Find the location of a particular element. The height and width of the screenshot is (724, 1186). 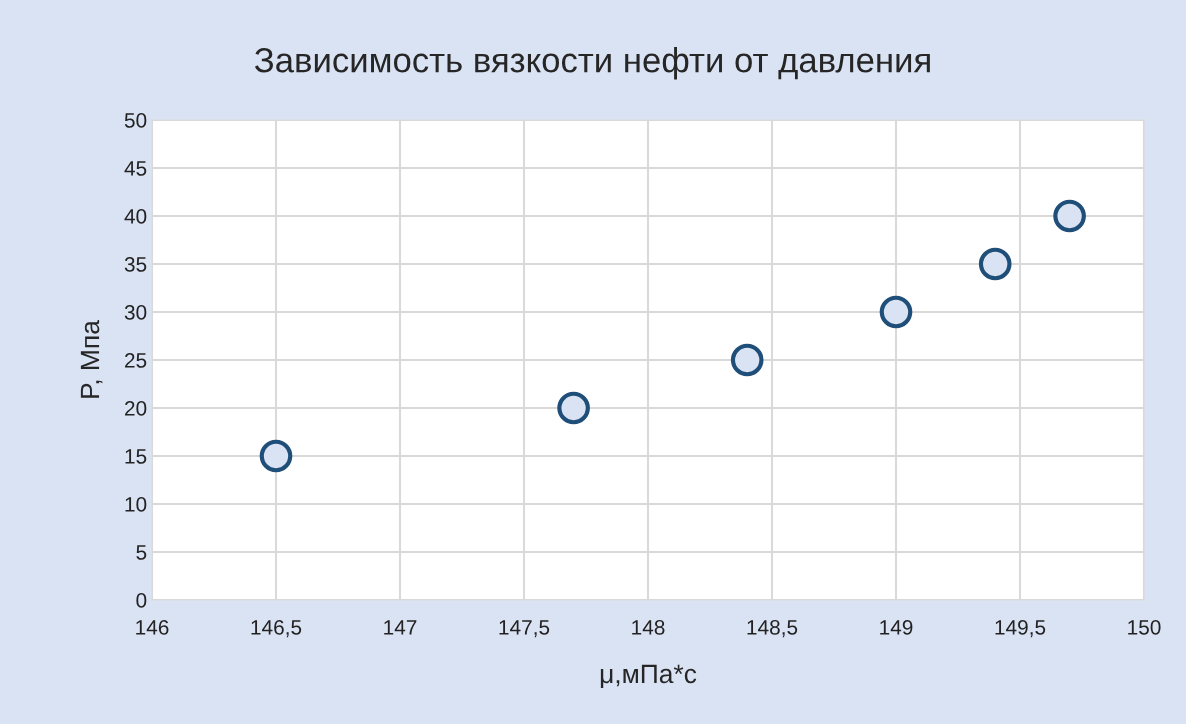

x-tick-label: 147,5 is located at coordinates (524, 629).